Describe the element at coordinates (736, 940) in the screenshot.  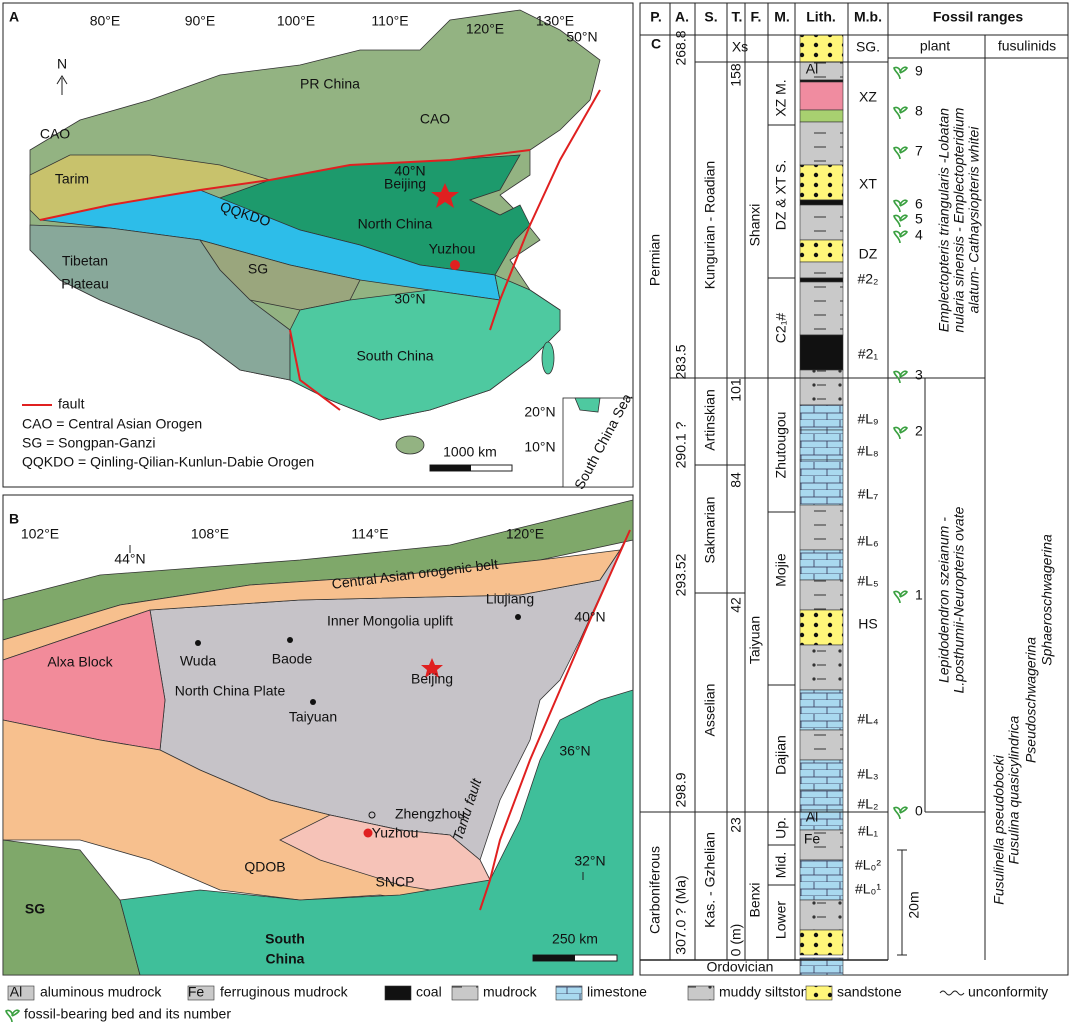
I see `thickness: 0 (m)` at that location.